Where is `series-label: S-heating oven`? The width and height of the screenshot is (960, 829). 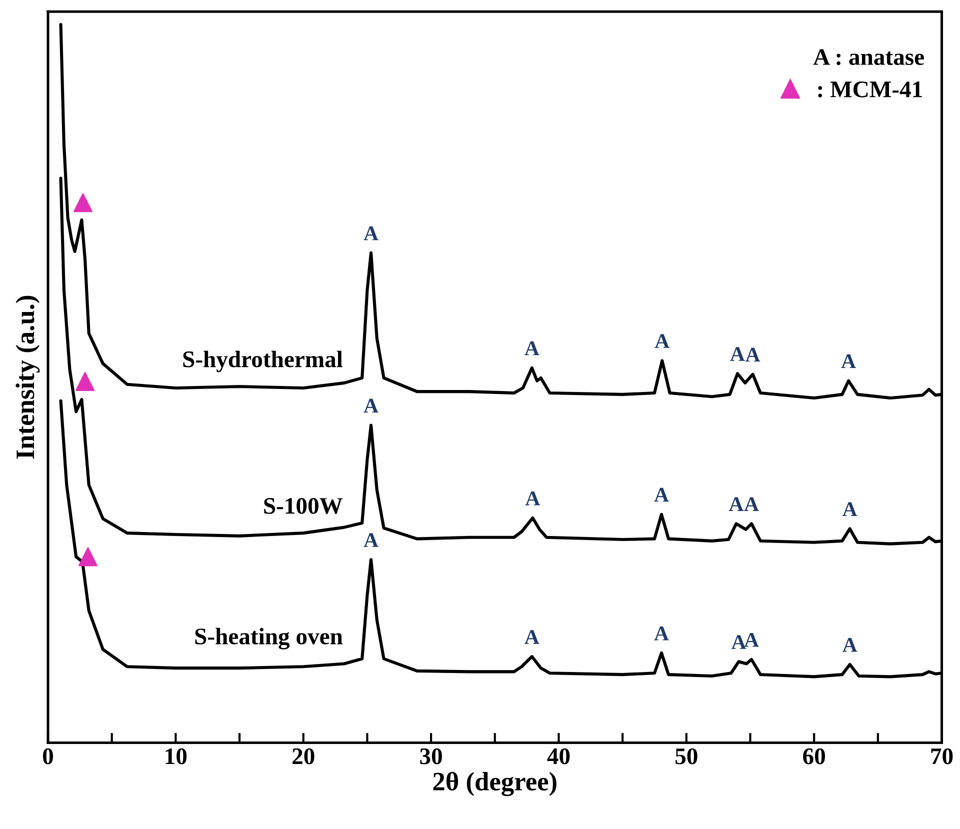 series-label: S-heating oven is located at coordinates (269, 639).